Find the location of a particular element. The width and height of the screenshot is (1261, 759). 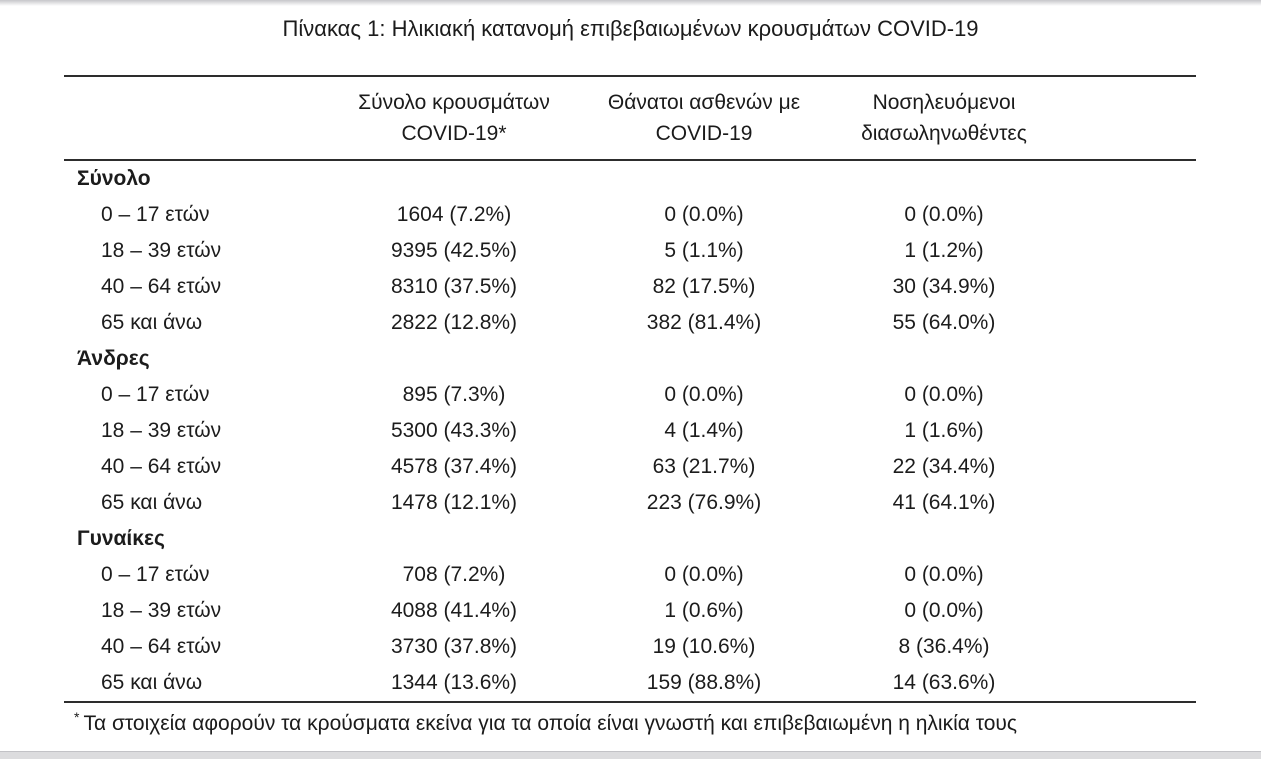

intubated-value: 22 (34.4%) is located at coordinates (944, 466).